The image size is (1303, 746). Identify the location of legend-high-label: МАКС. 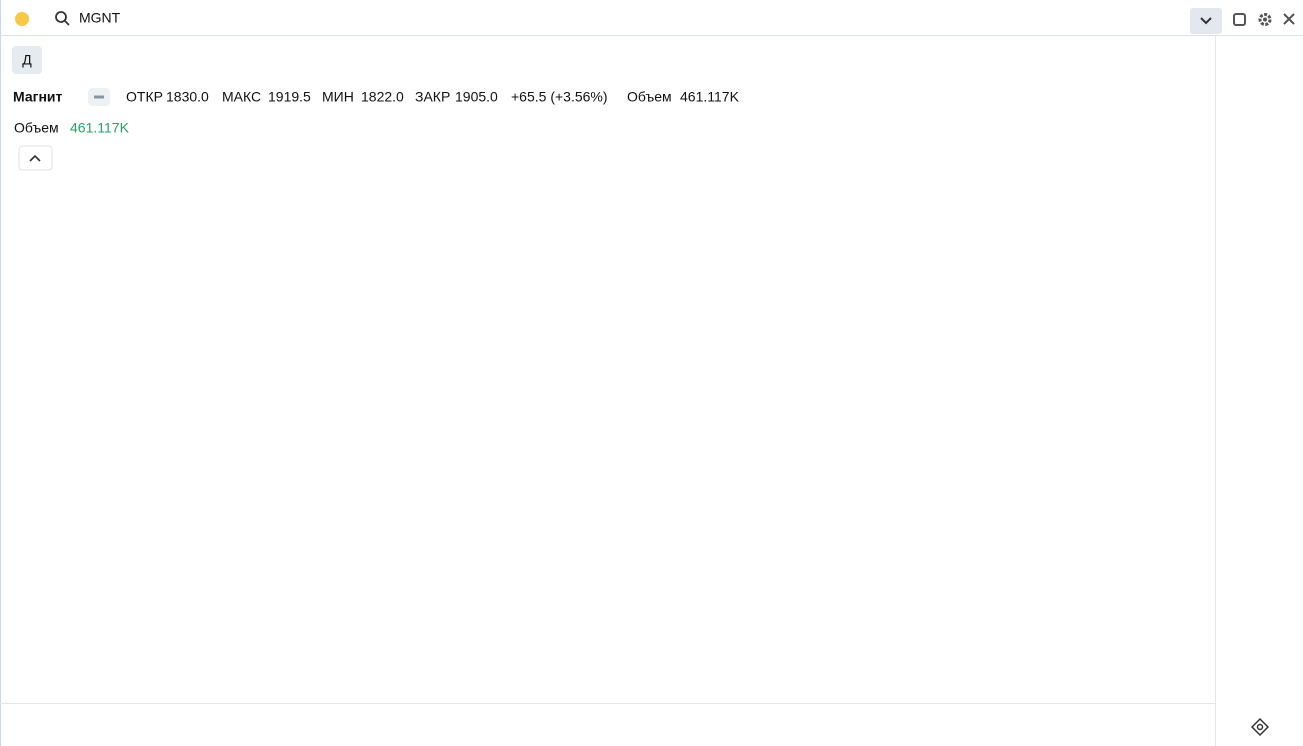
(241, 97).